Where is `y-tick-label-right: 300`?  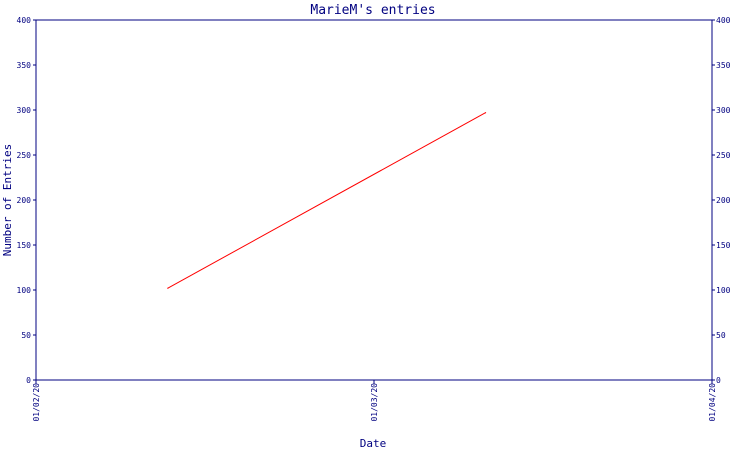 y-tick-label-right: 300 is located at coordinates (723, 110).